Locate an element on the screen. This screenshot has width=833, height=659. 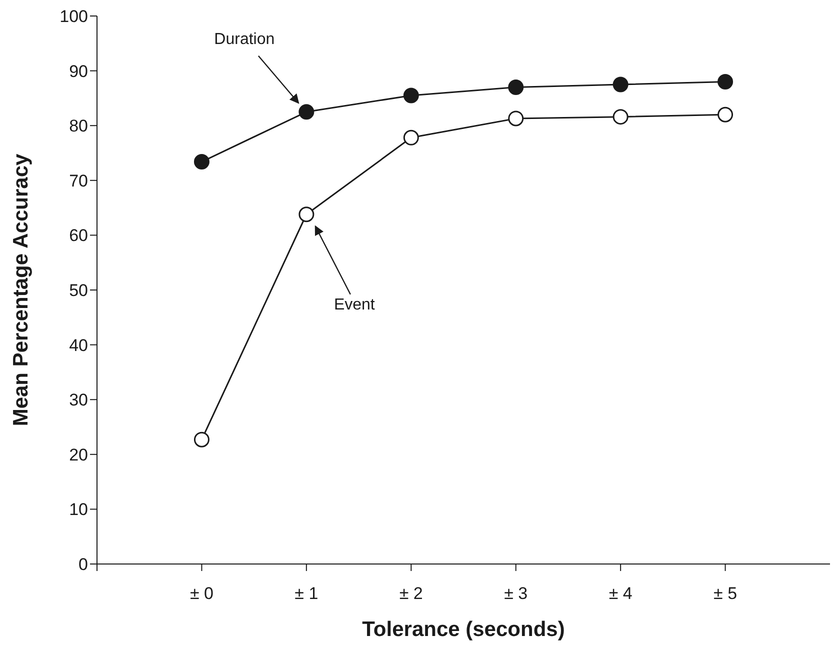
y-tick-label: 90 is located at coordinates (78, 71).